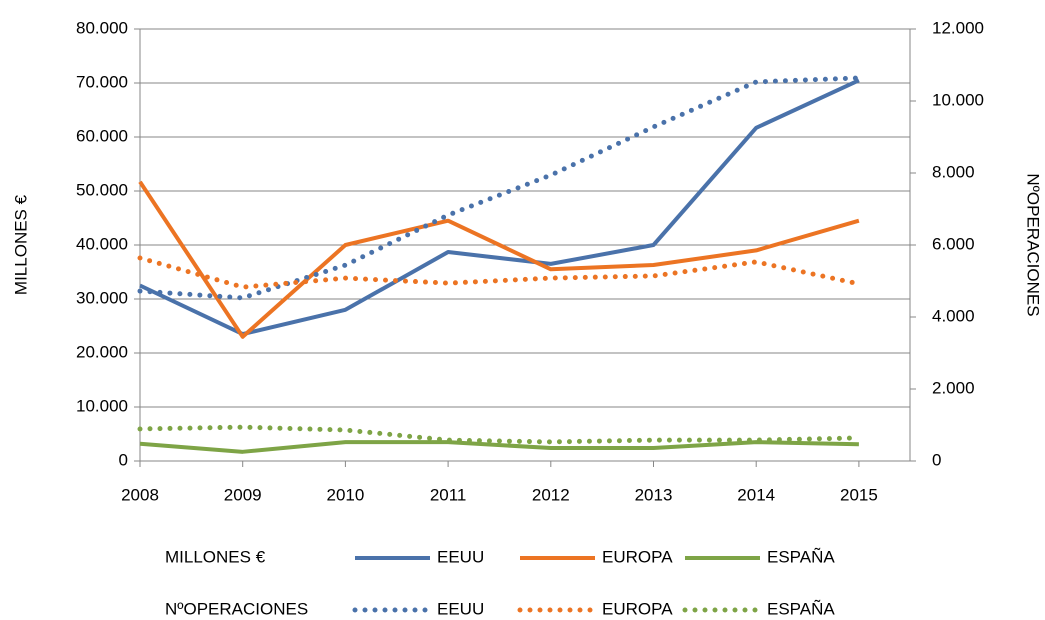 Image resolution: width=1045 pixels, height=620 pixels. Describe the element at coordinates (953, 171) in the screenshot. I see `y2-tick-label: 8.000` at that location.